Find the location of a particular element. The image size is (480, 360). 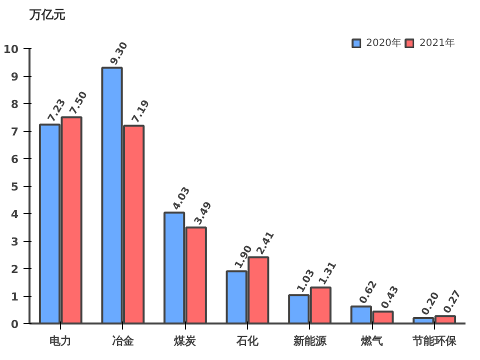

x-tick-label: 燃气 is located at coordinates (372, 341).